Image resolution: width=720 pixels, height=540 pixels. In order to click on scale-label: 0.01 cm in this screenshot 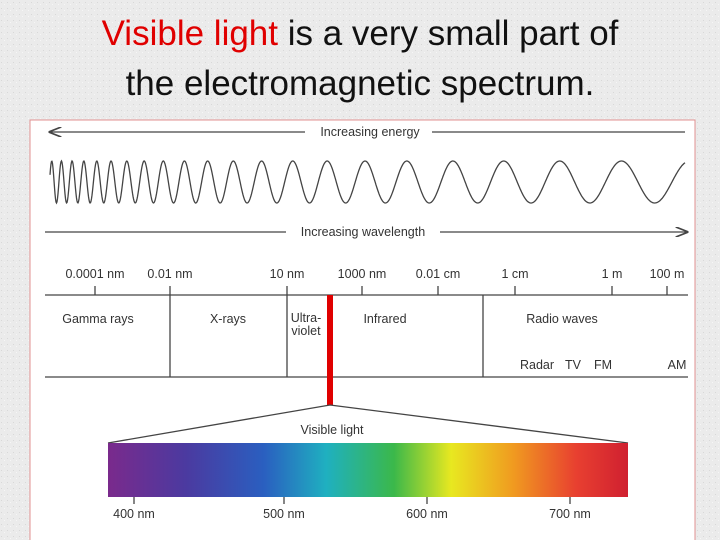, I will do `click(438, 274)`.